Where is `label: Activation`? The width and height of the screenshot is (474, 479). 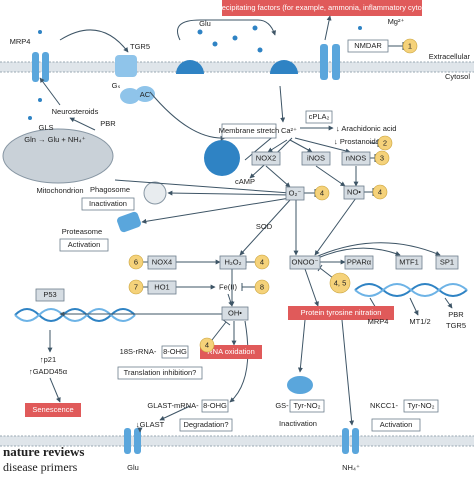 label: Activation is located at coordinates (396, 424).